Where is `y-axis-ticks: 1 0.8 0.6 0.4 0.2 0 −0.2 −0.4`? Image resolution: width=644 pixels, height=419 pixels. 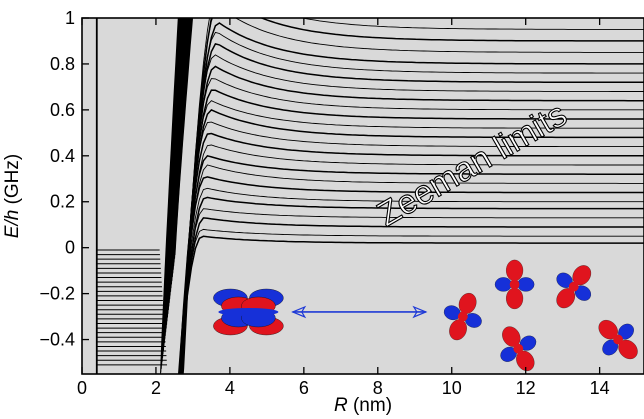
y-axis-ticks: 1 0.8 0.6 0.4 0.2 0 −0.2 −0.4 is located at coordinates (64, 179).